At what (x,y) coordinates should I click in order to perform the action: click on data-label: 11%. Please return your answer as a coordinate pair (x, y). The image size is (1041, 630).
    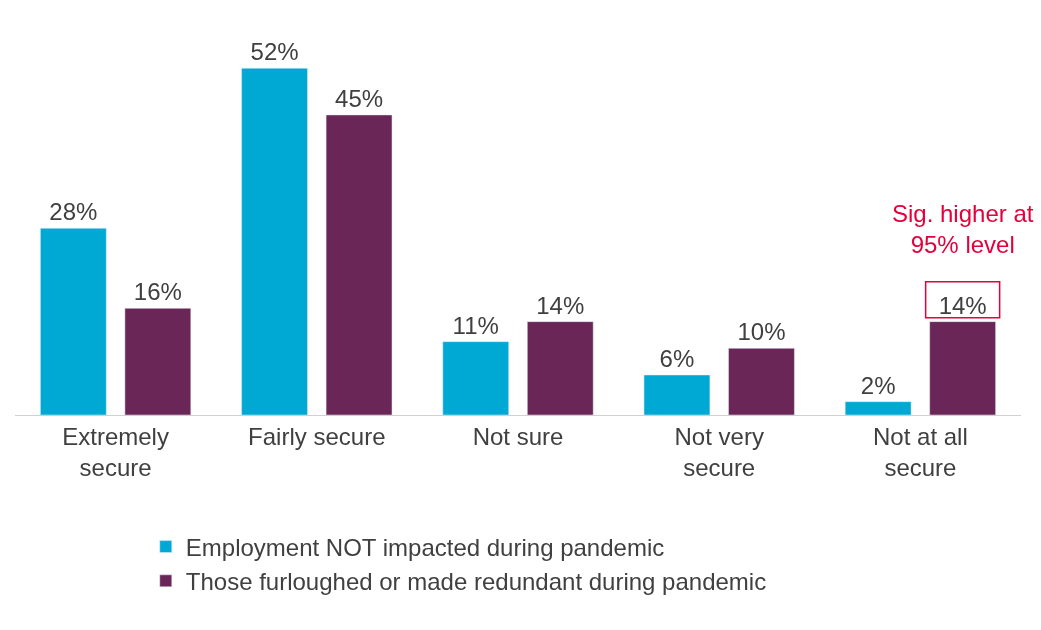
    Looking at the image, I should click on (475, 325).